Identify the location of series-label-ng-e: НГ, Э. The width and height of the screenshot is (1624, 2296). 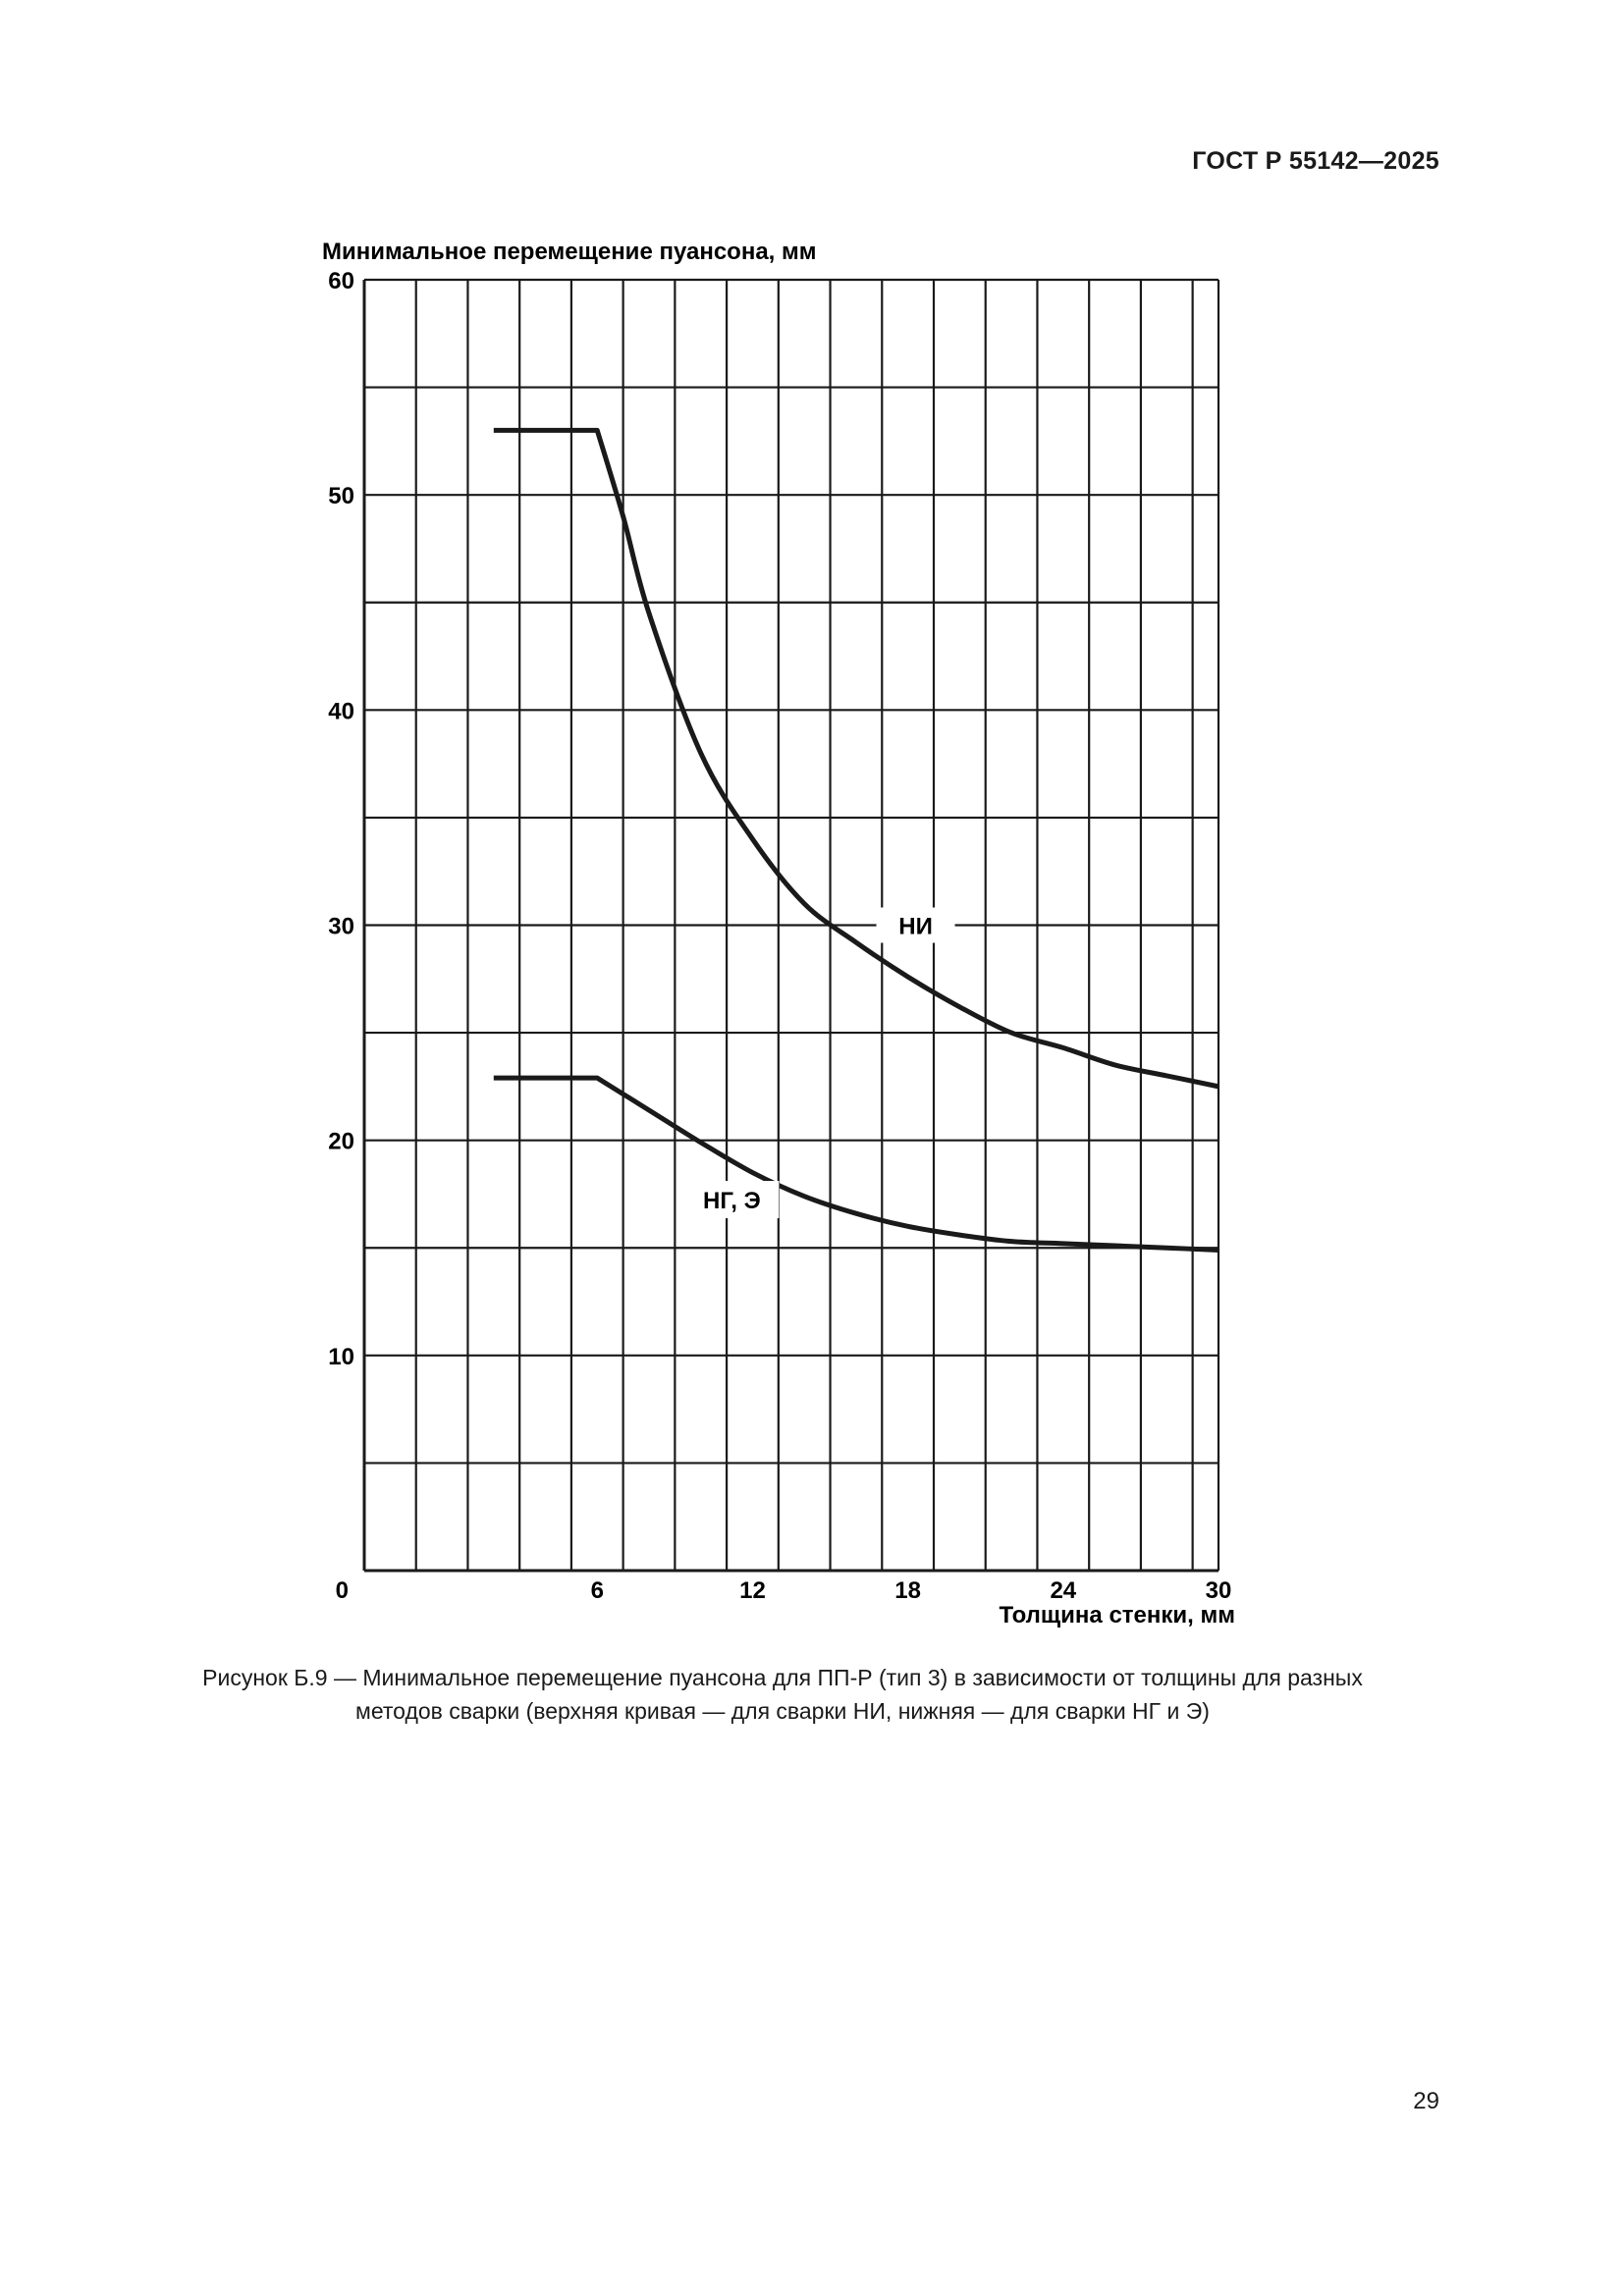
(732, 1201).